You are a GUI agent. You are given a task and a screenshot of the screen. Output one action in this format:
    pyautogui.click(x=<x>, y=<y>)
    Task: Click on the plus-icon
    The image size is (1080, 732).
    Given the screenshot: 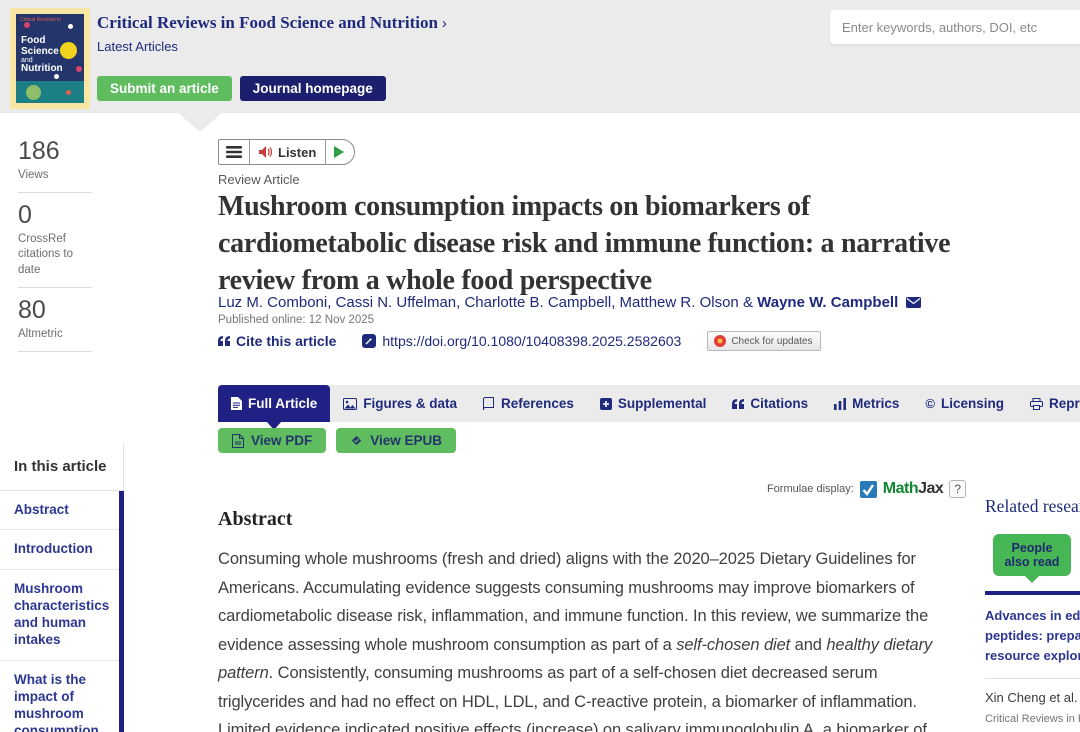 What is the action you would take?
    pyautogui.click(x=605, y=403)
    